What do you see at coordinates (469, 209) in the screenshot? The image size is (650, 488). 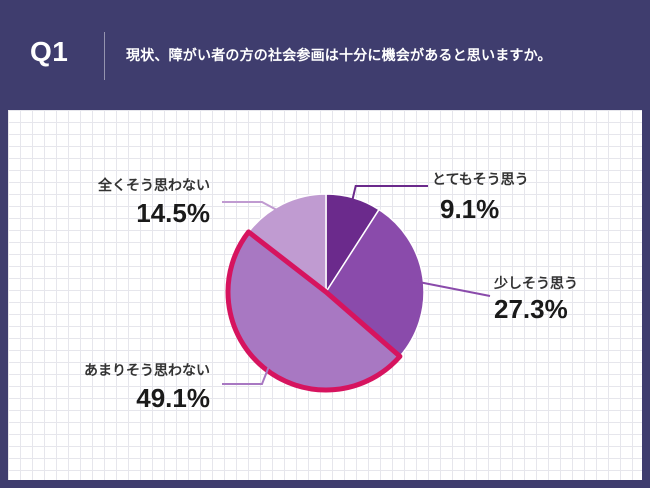 I see `slice-value-totemo: 9.1%` at bounding box center [469, 209].